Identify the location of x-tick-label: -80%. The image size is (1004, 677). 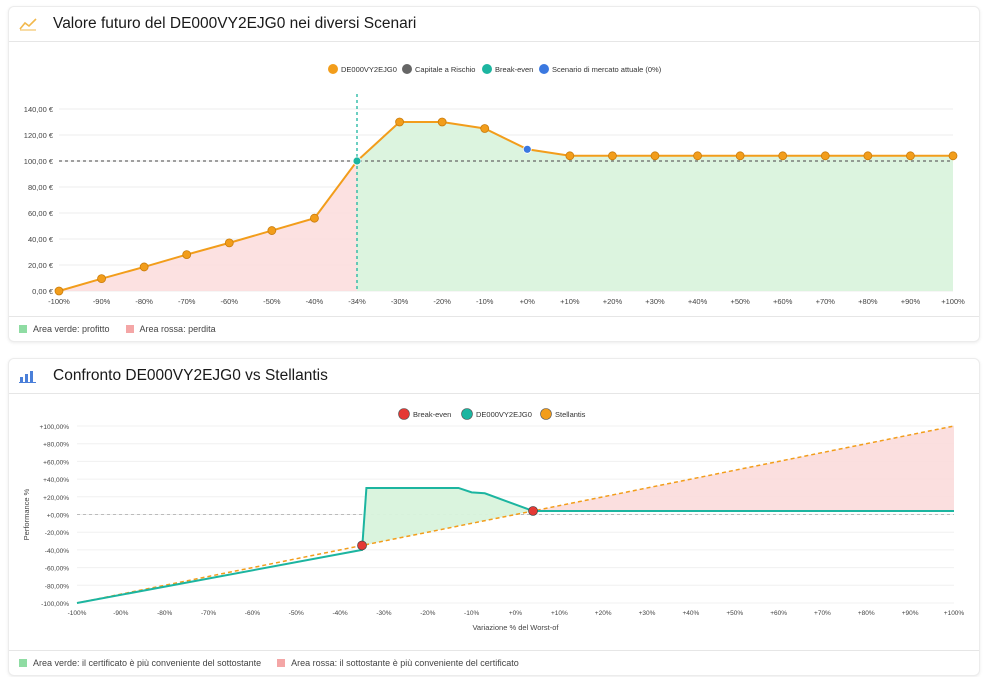
(144, 301).